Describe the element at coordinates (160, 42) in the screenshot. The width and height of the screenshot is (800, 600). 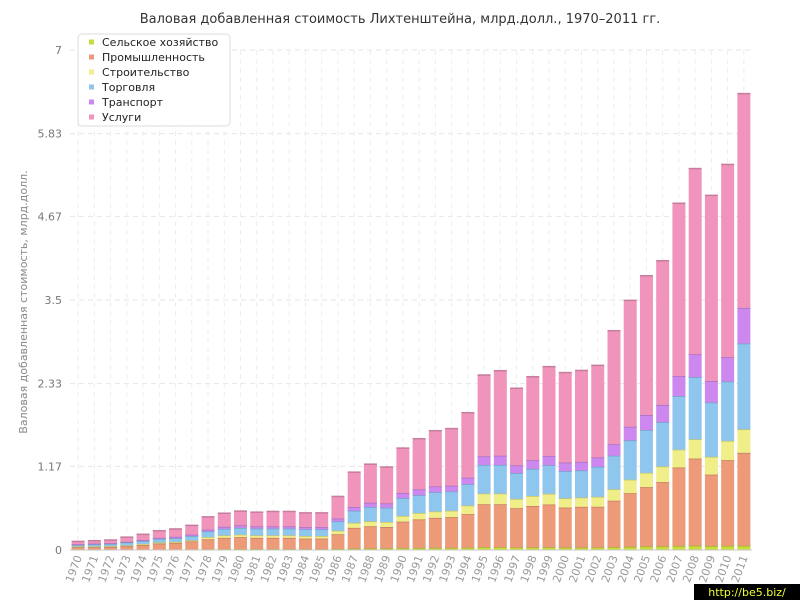
I see `legend-label: Сельское хозяйство` at that location.